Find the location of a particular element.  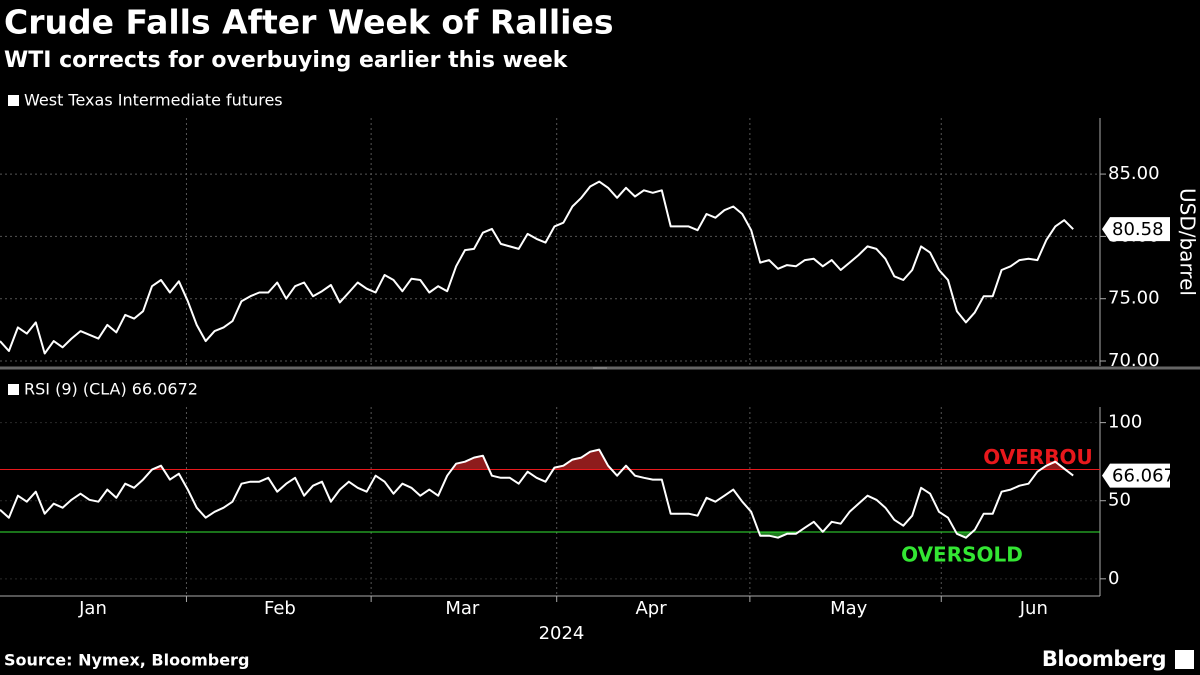

x-tick-label: Jan is located at coordinates (92, 608).